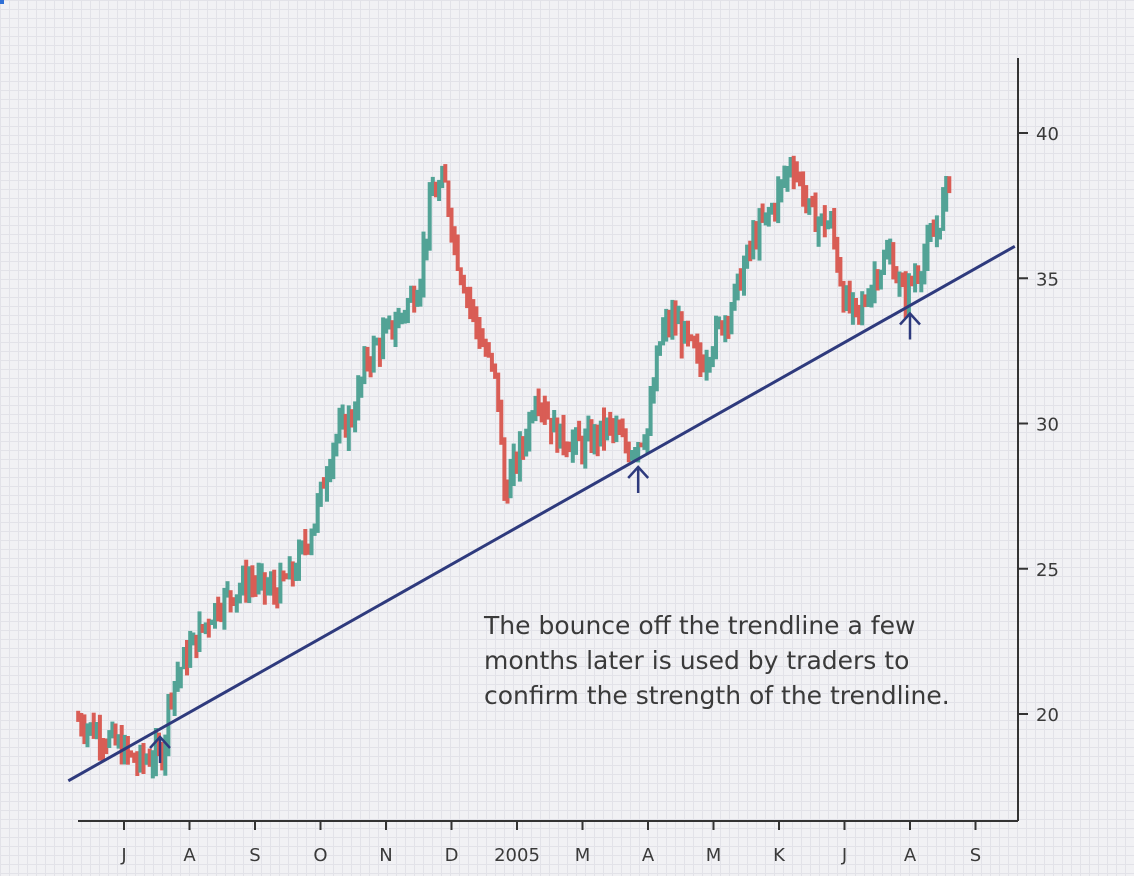 The width and height of the screenshot is (1134, 876). I want to click on x-tick-label: O, so click(320, 855).